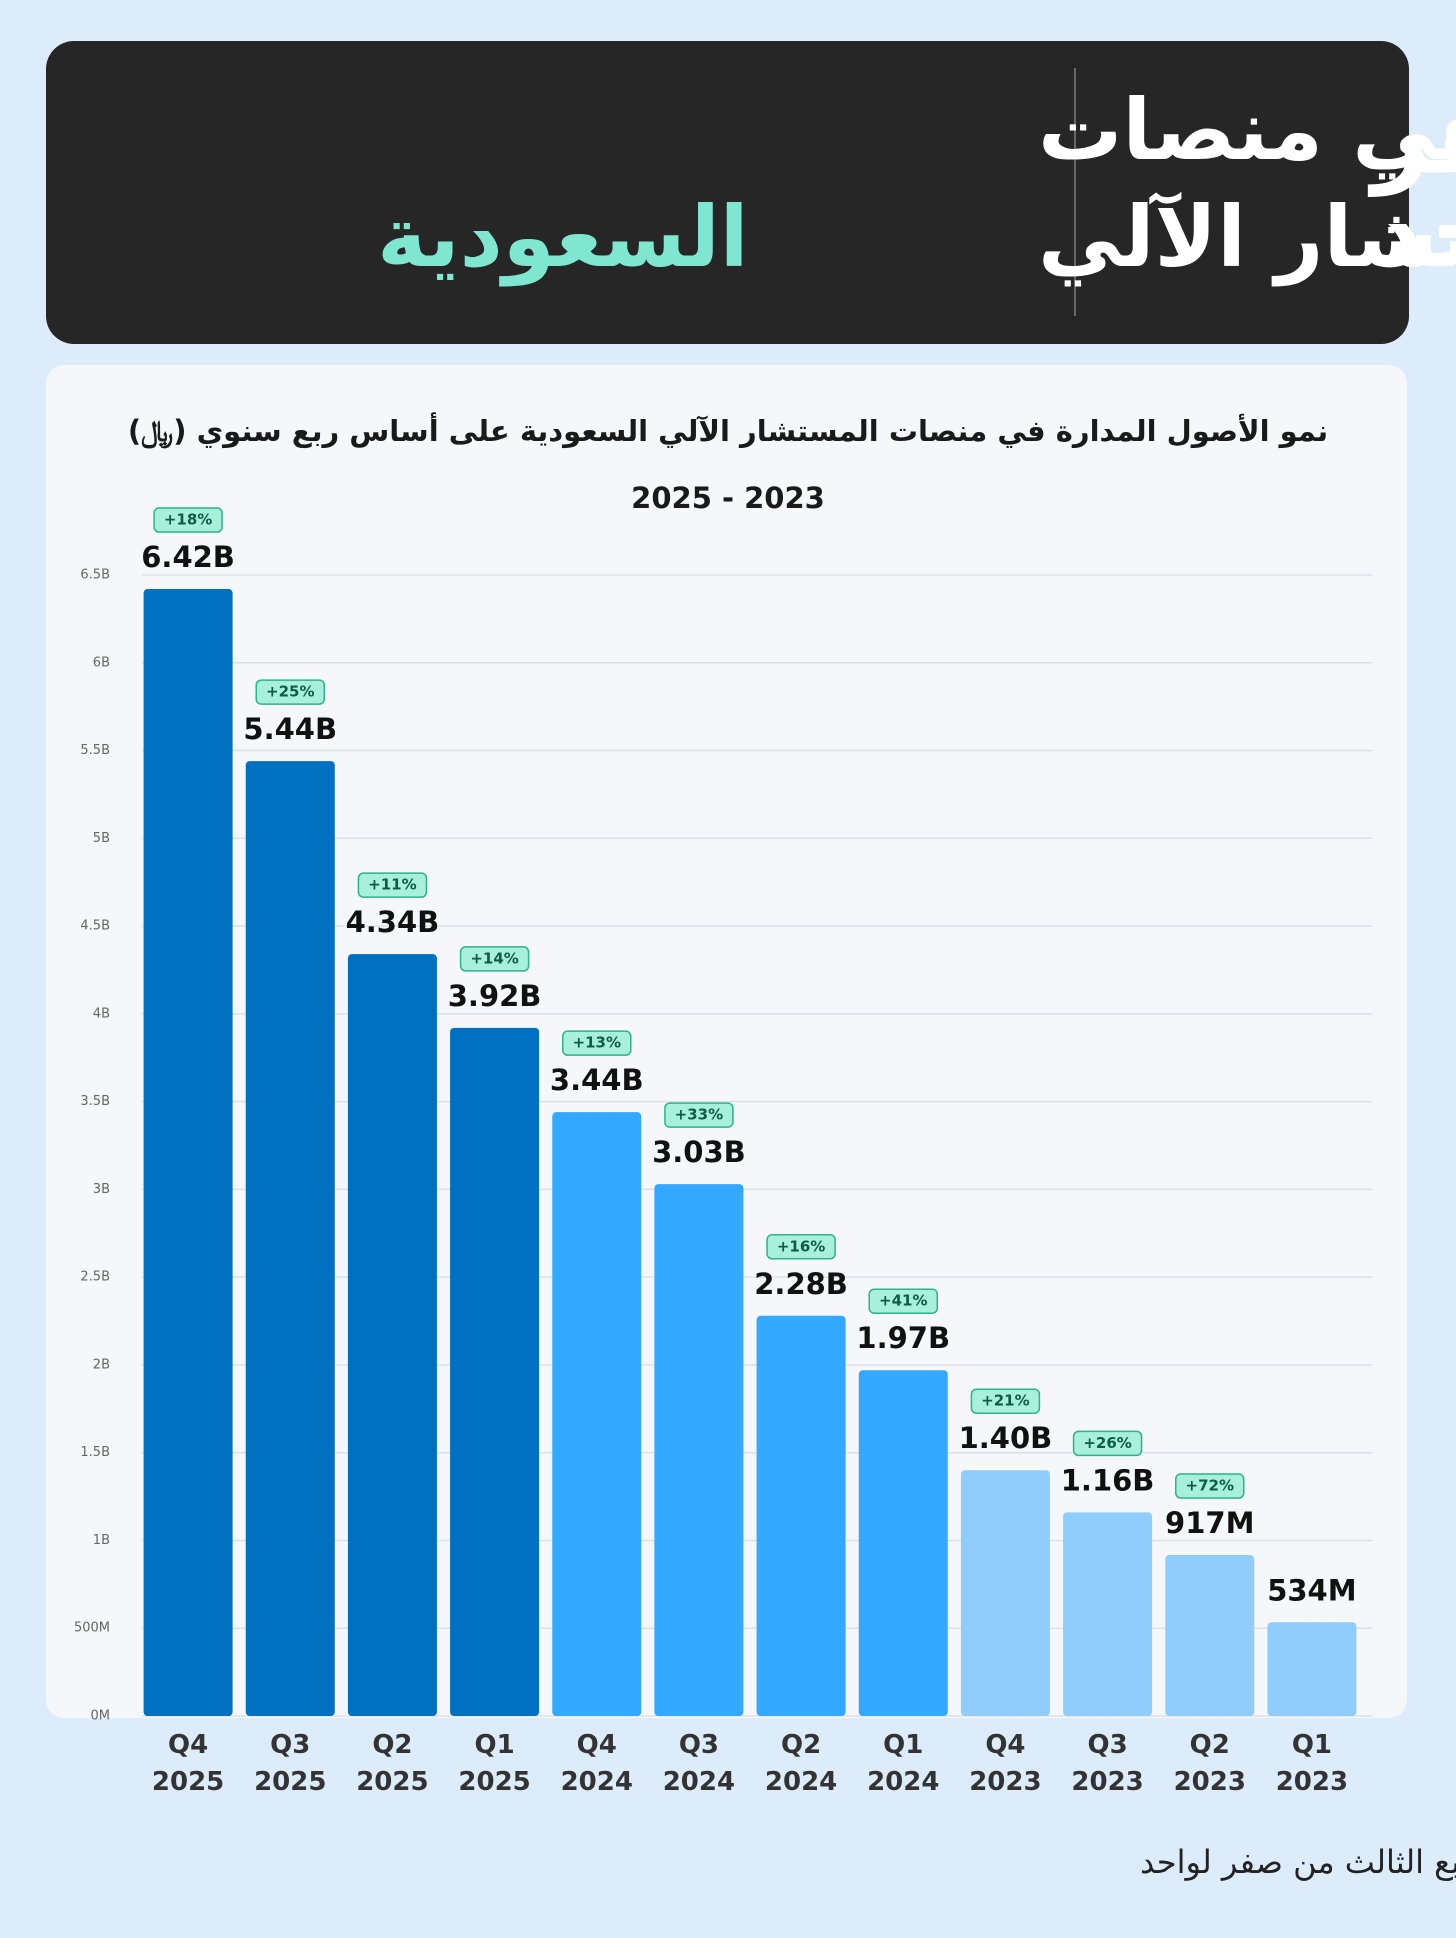  Describe the element at coordinates (101, 1540) in the screenshot. I see `y-tick-label: 1B` at that location.